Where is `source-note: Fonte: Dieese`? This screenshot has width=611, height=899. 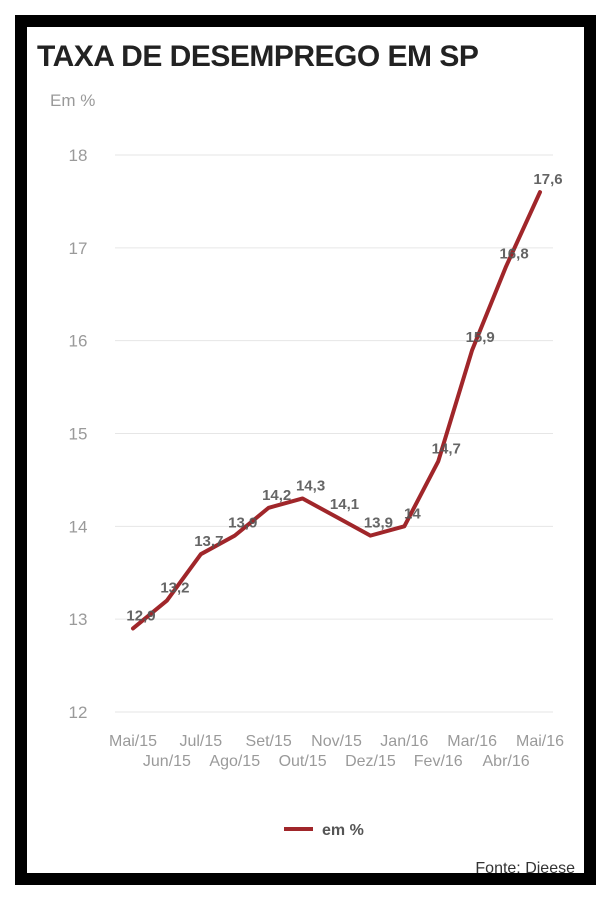 source-note: Fonte: Dieese is located at coordinates (525, 868).